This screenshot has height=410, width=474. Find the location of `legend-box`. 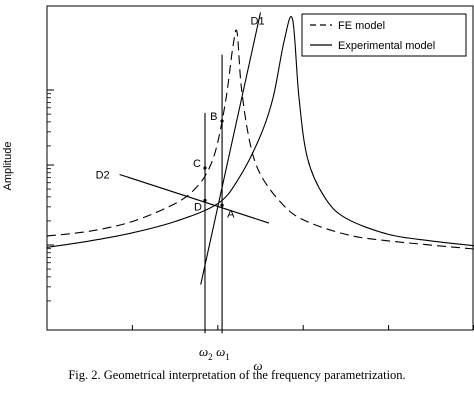

legend-box is located at coordinates (384, 35).